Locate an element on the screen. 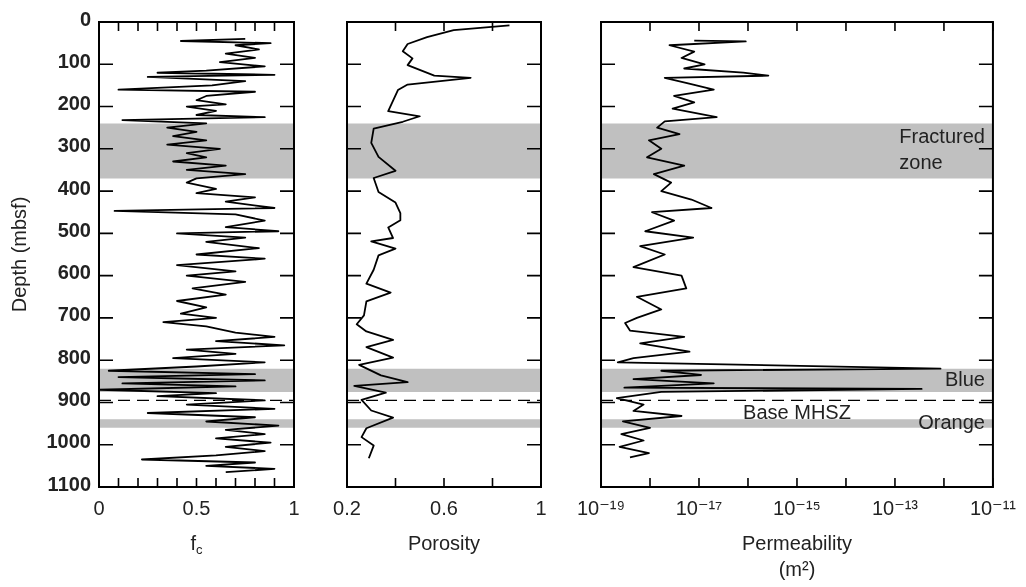 The image size is (1026, 587). y-axis-title: Depth (mbsf) is located at coordinates (18, 254).